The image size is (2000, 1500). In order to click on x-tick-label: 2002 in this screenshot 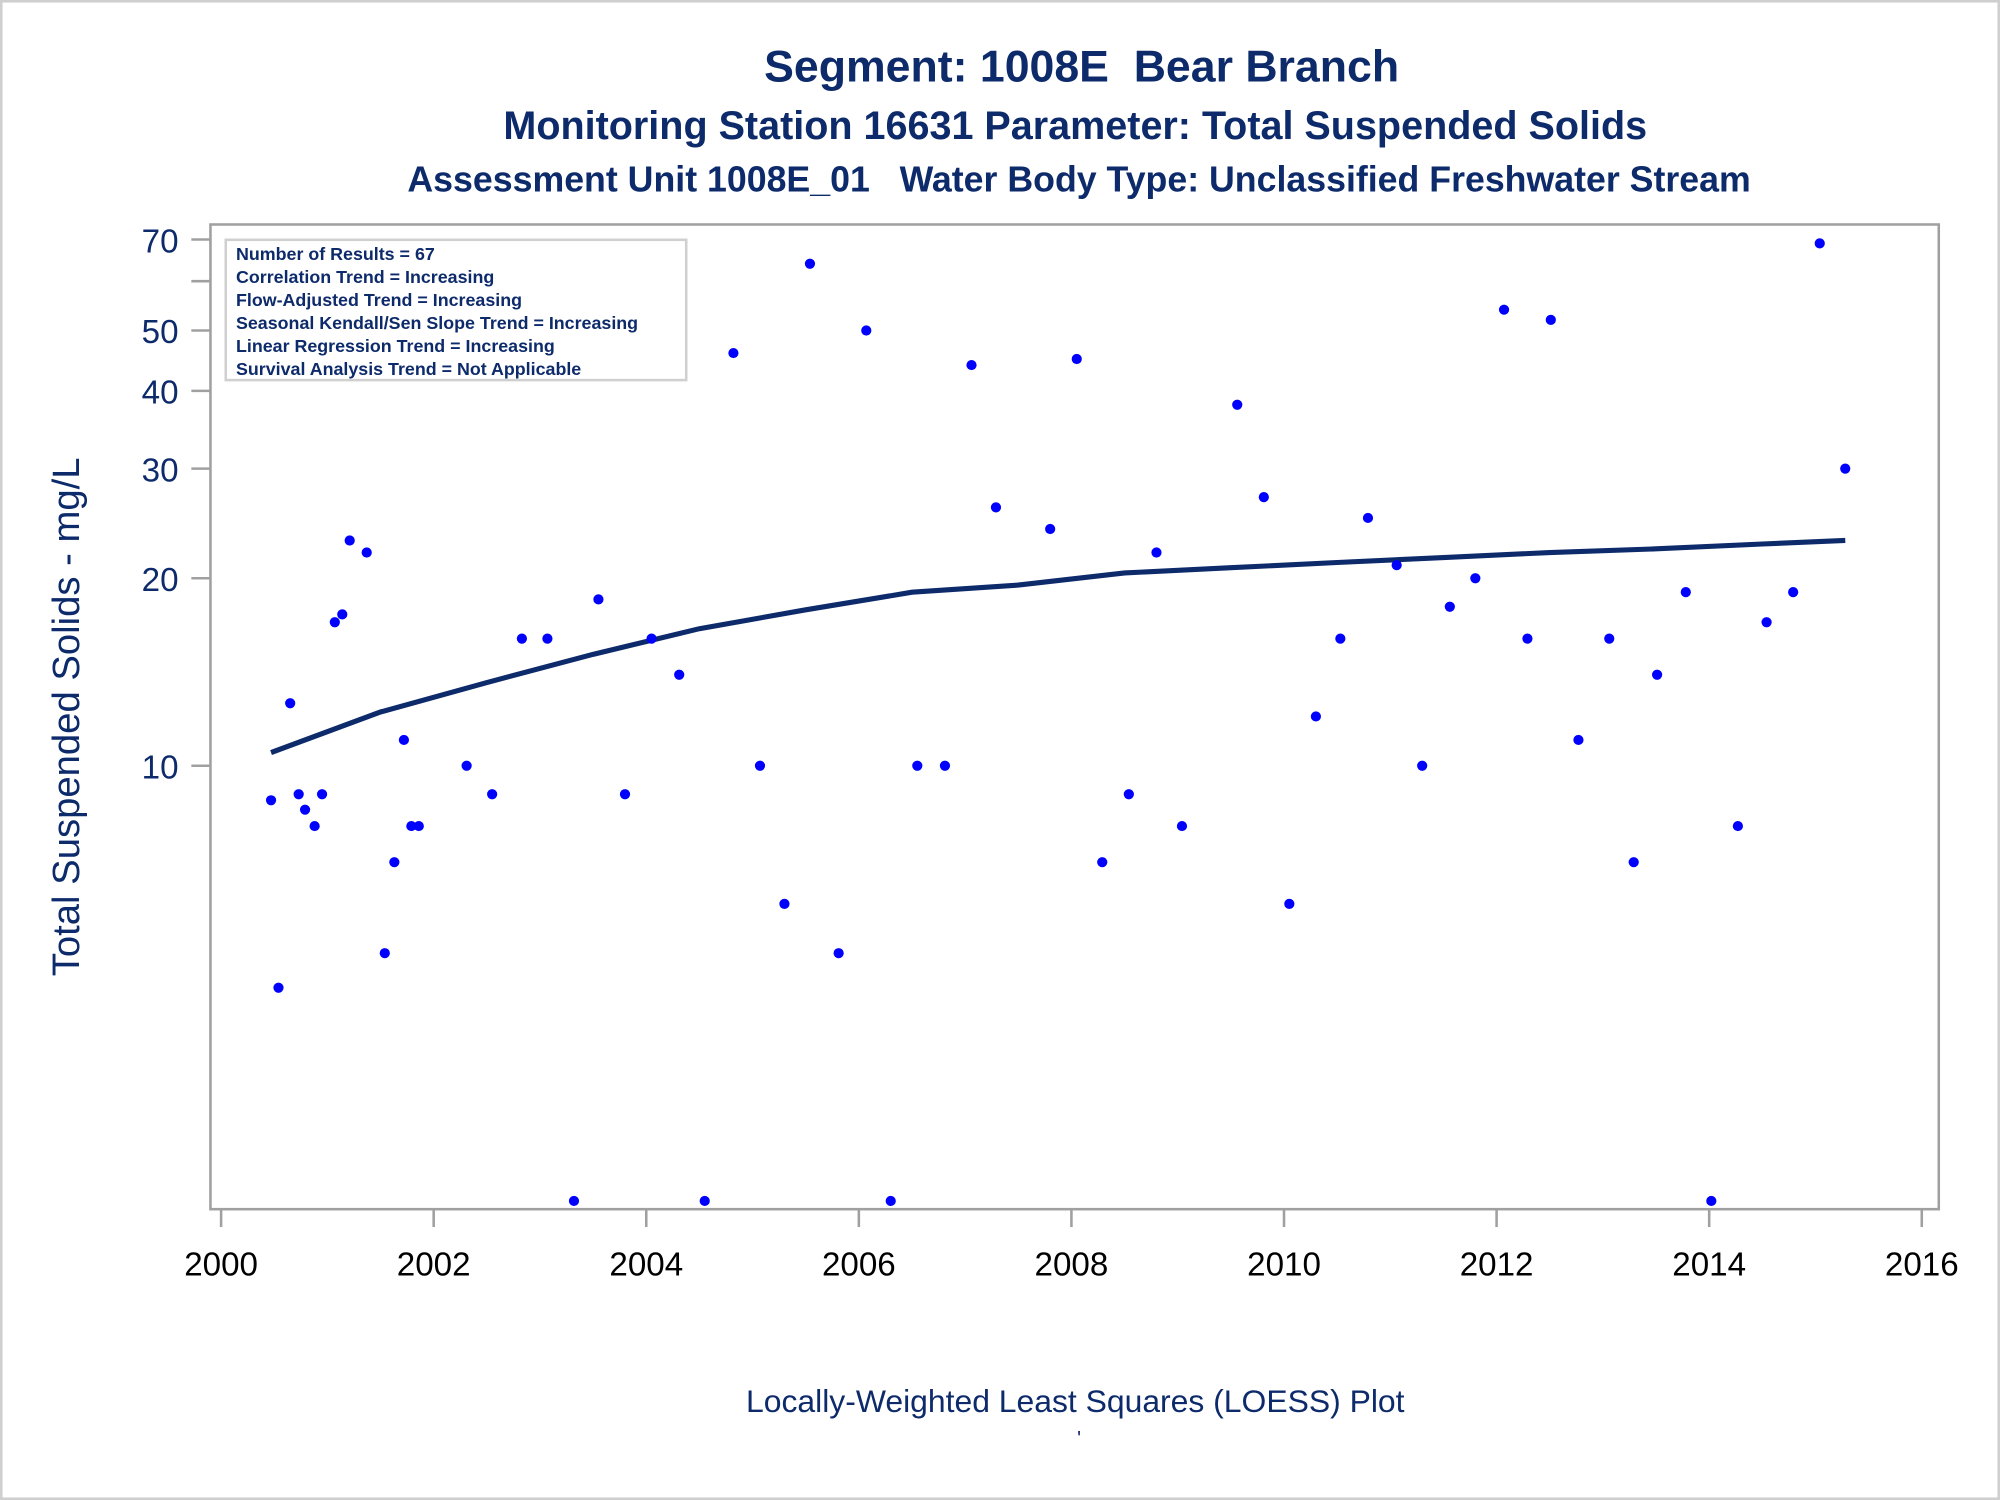, I will do `click(434, 1265)`.